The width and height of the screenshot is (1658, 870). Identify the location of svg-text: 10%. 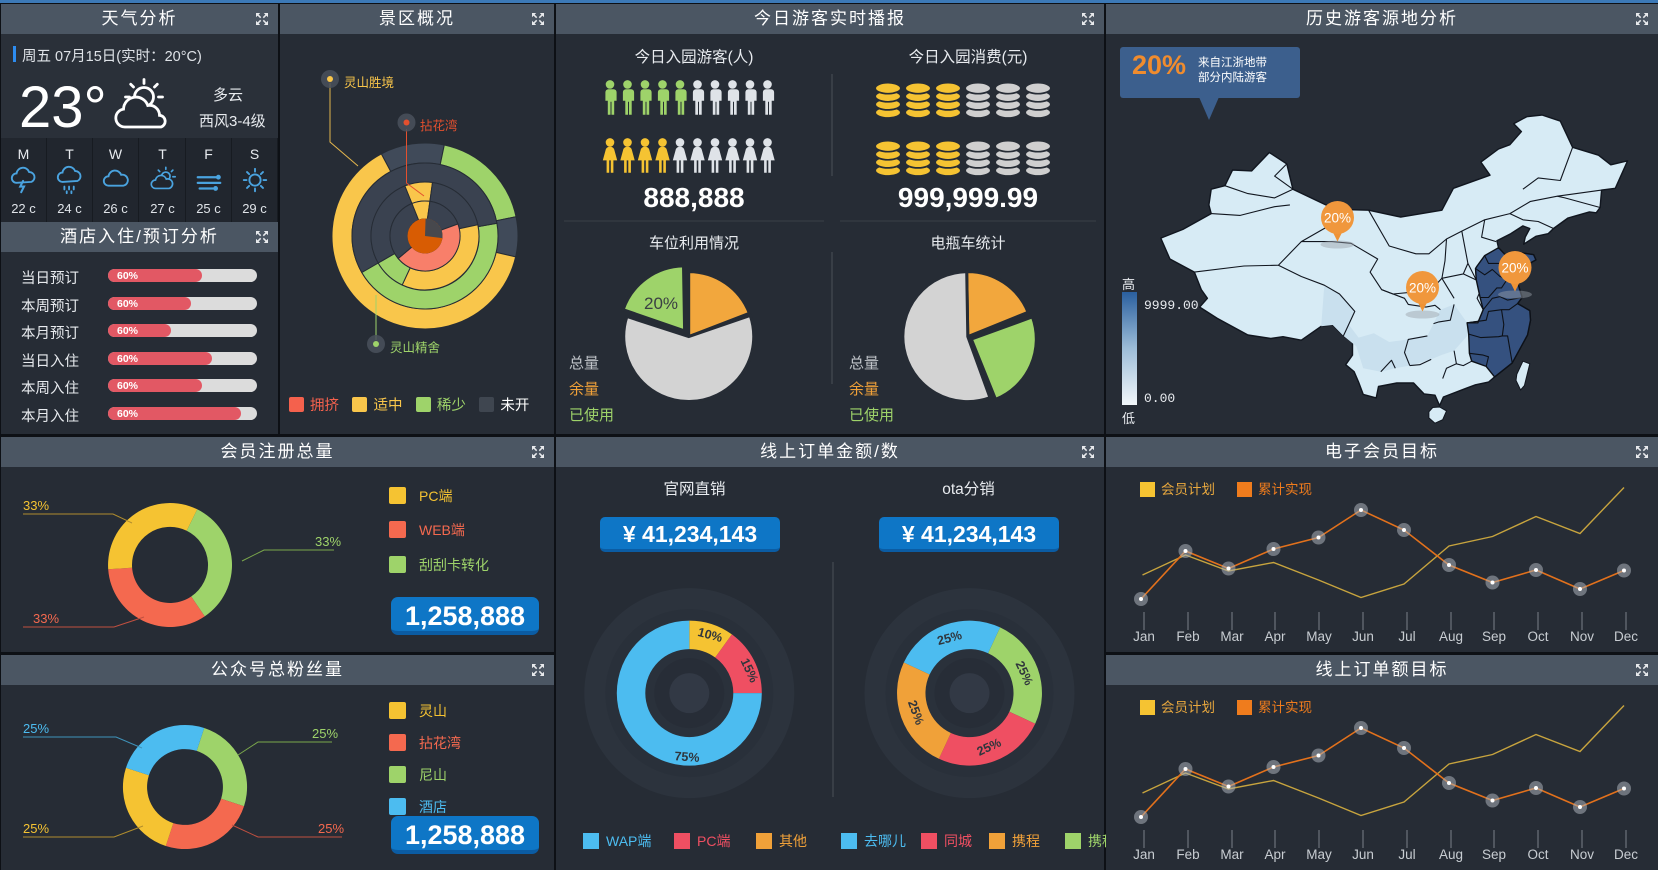
(710, 635).